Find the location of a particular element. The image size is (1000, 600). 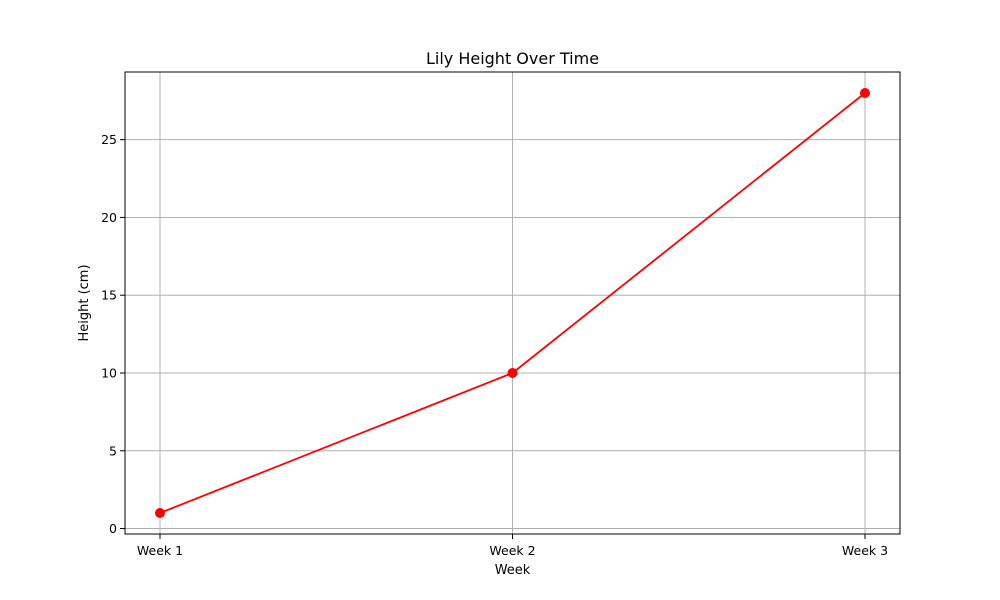

y-tick-label: 0 is located at coordinates (113, 528).